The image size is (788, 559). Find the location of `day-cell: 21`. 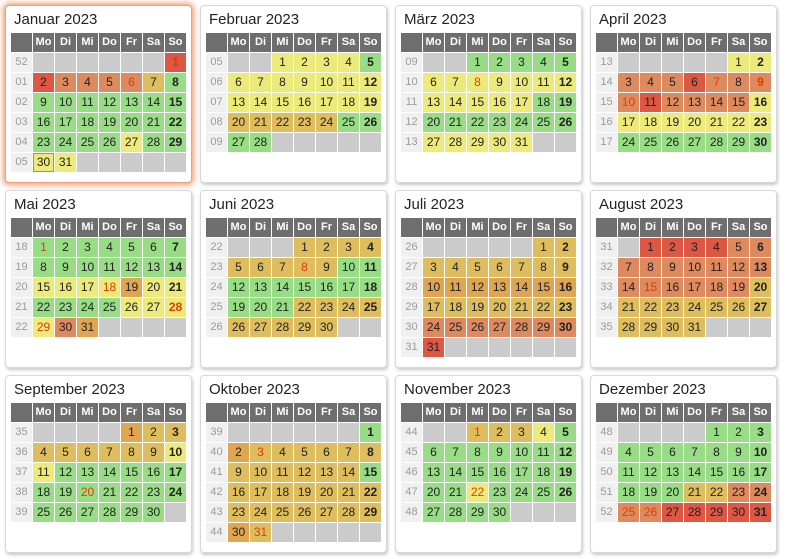

day-cell: 21 is located at coordinates (282, 307).